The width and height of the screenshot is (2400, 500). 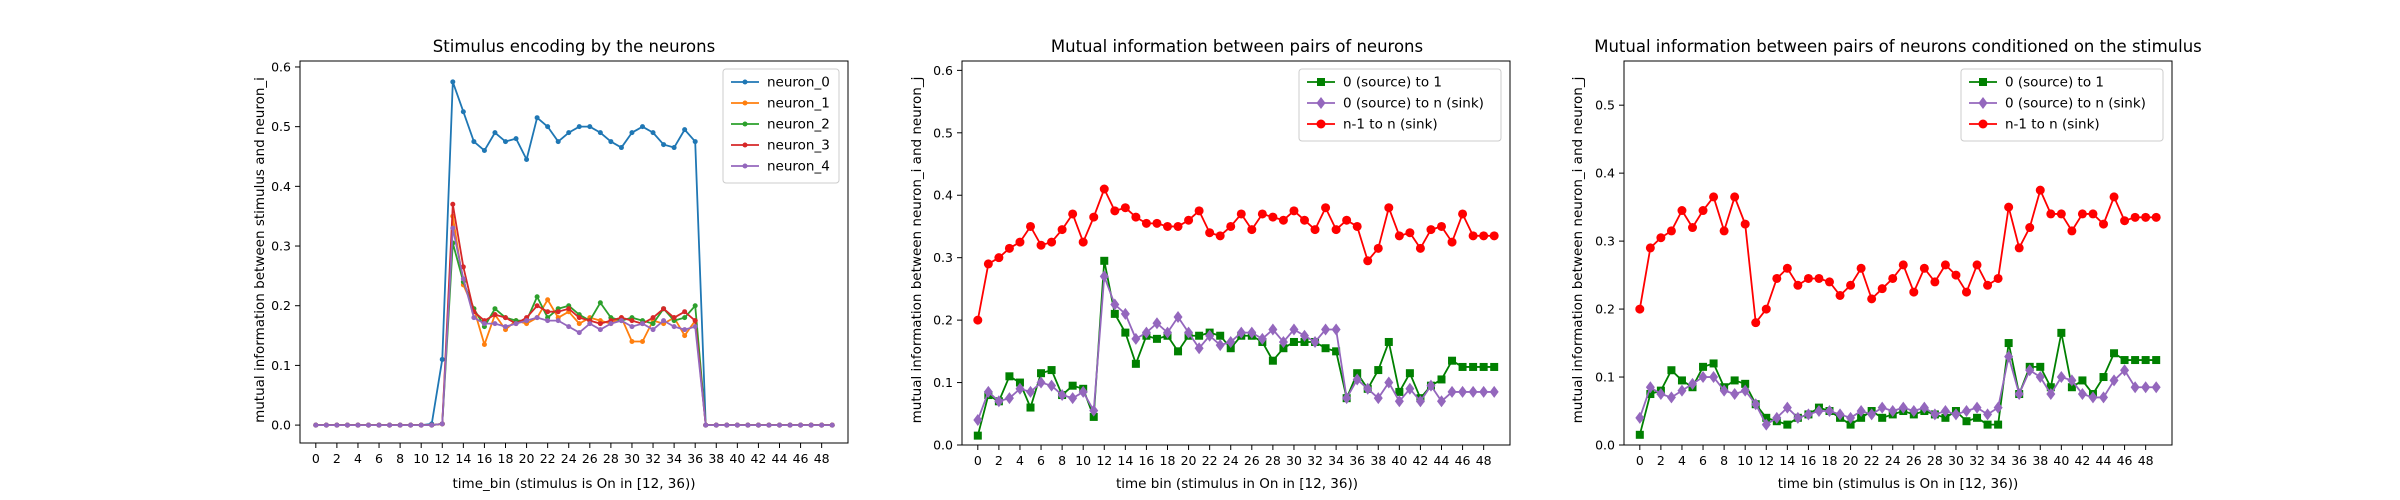 I want to click on legend-label: neuron_1, so click(x=798, y=104).